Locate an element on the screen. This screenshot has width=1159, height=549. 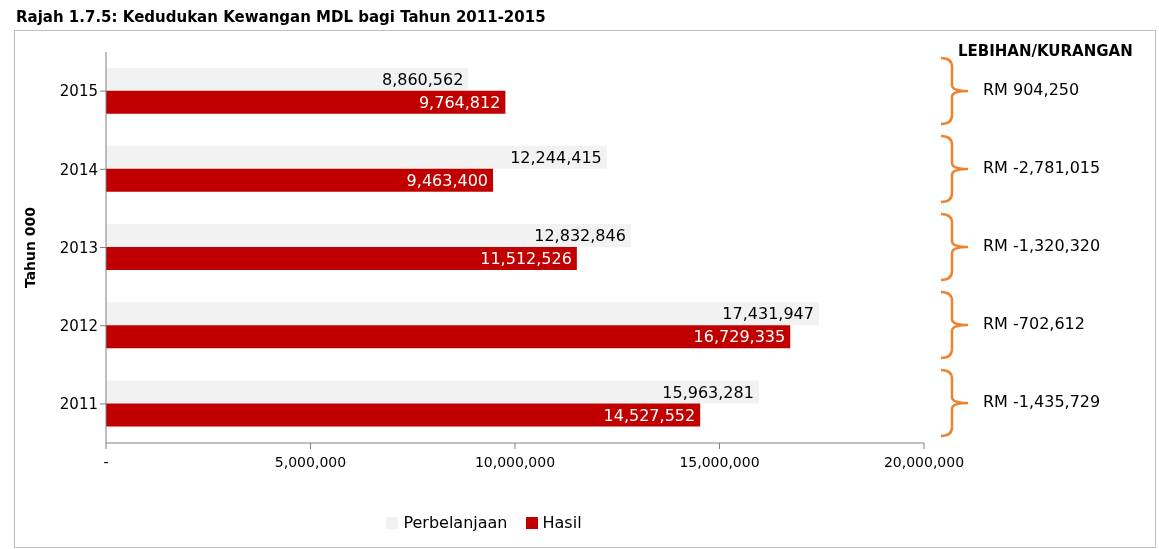
data-label: 16,729,335 is located at coordinates (739, 337).